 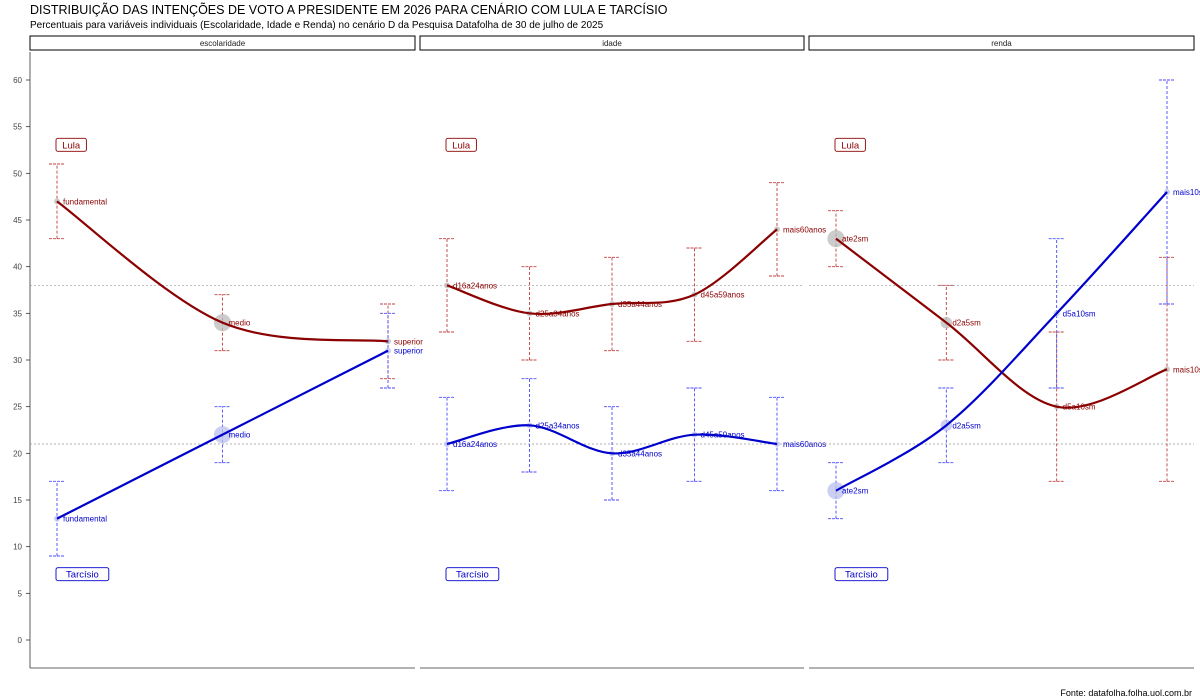 I want to click on y-tick-label: 0, so click(x=20, y=640).